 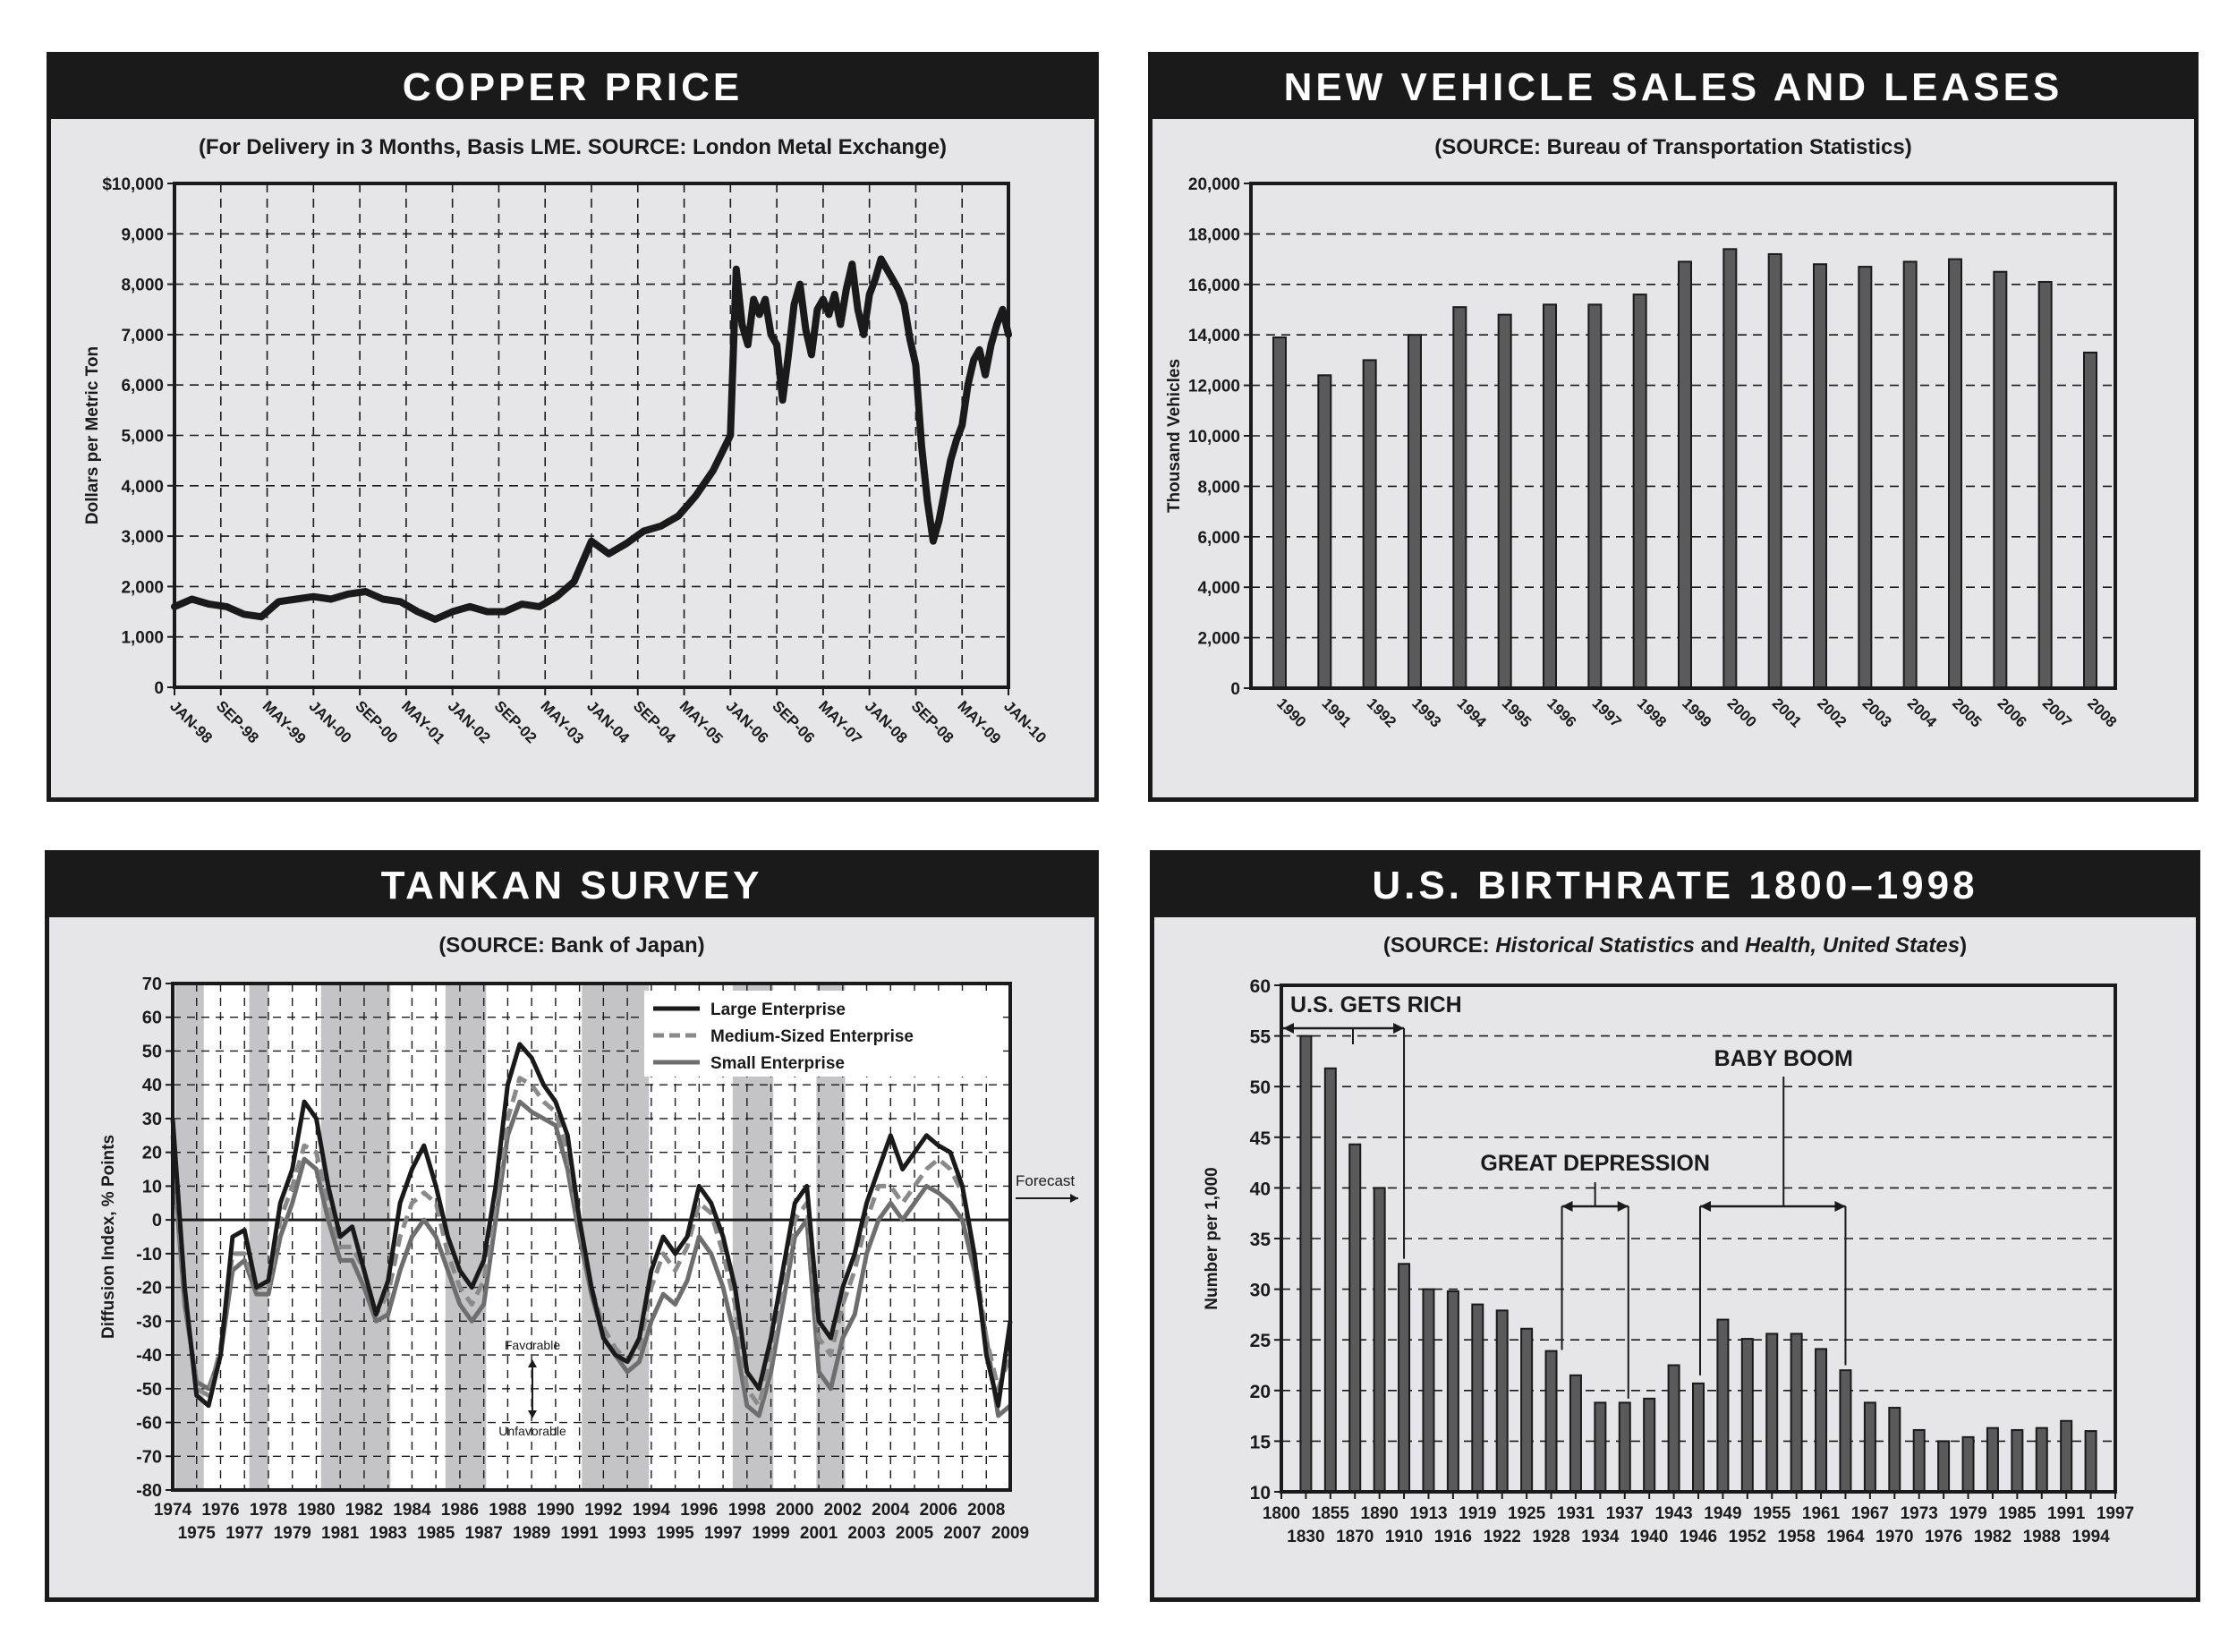 What do you see at coordinates (1502, 1537) in the screenshot?
I see `x-tick-label: 1922` at bounding box center [1502, 1537].